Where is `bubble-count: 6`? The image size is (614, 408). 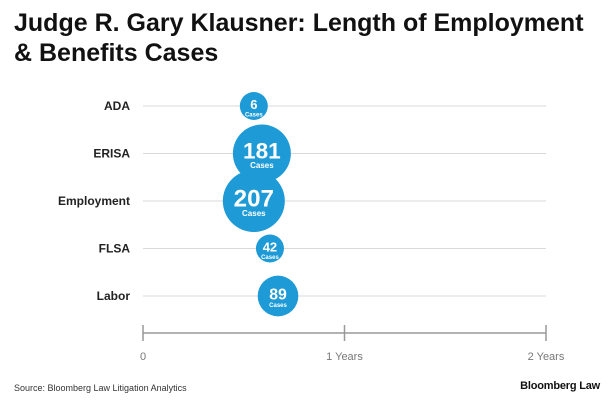
bubble-count: 6 is located at coordinates (253, 104).